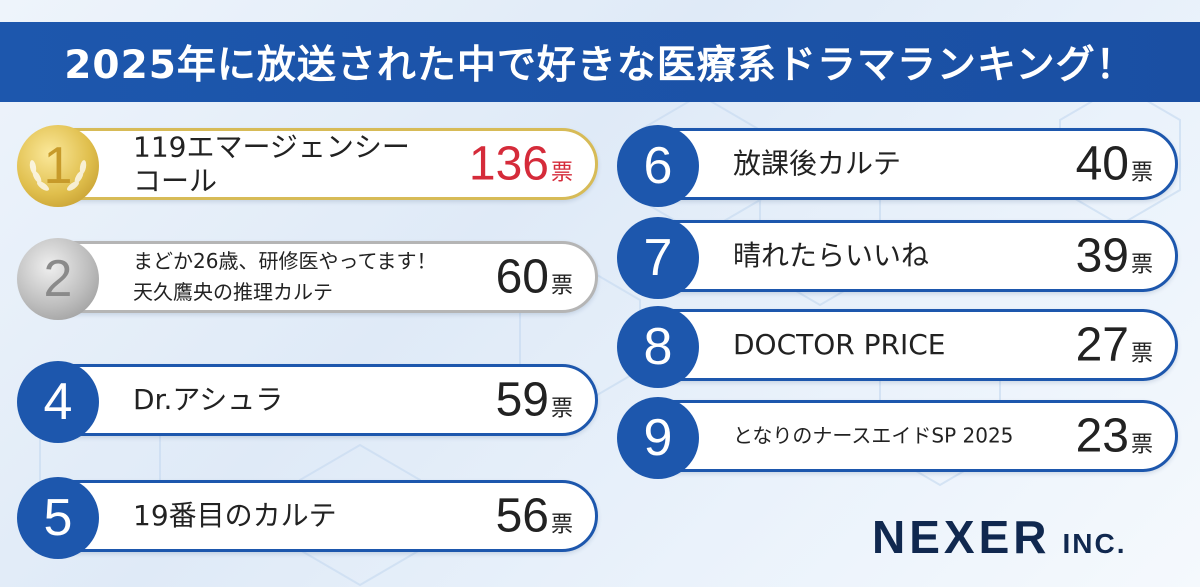 The image size is (1200, 587). I want to click on drama-title: まどか26歳、研修医やってます！ 天久鷹央の推理カルテ, so click(284, 277).